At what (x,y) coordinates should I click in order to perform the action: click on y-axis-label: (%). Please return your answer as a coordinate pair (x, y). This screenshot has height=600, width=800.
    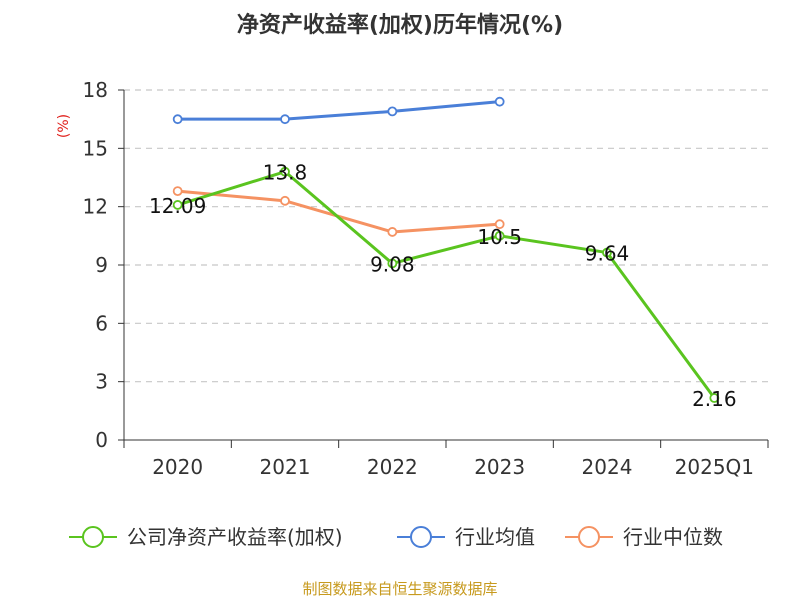
    Looking at the image, I should click on (64, 126).